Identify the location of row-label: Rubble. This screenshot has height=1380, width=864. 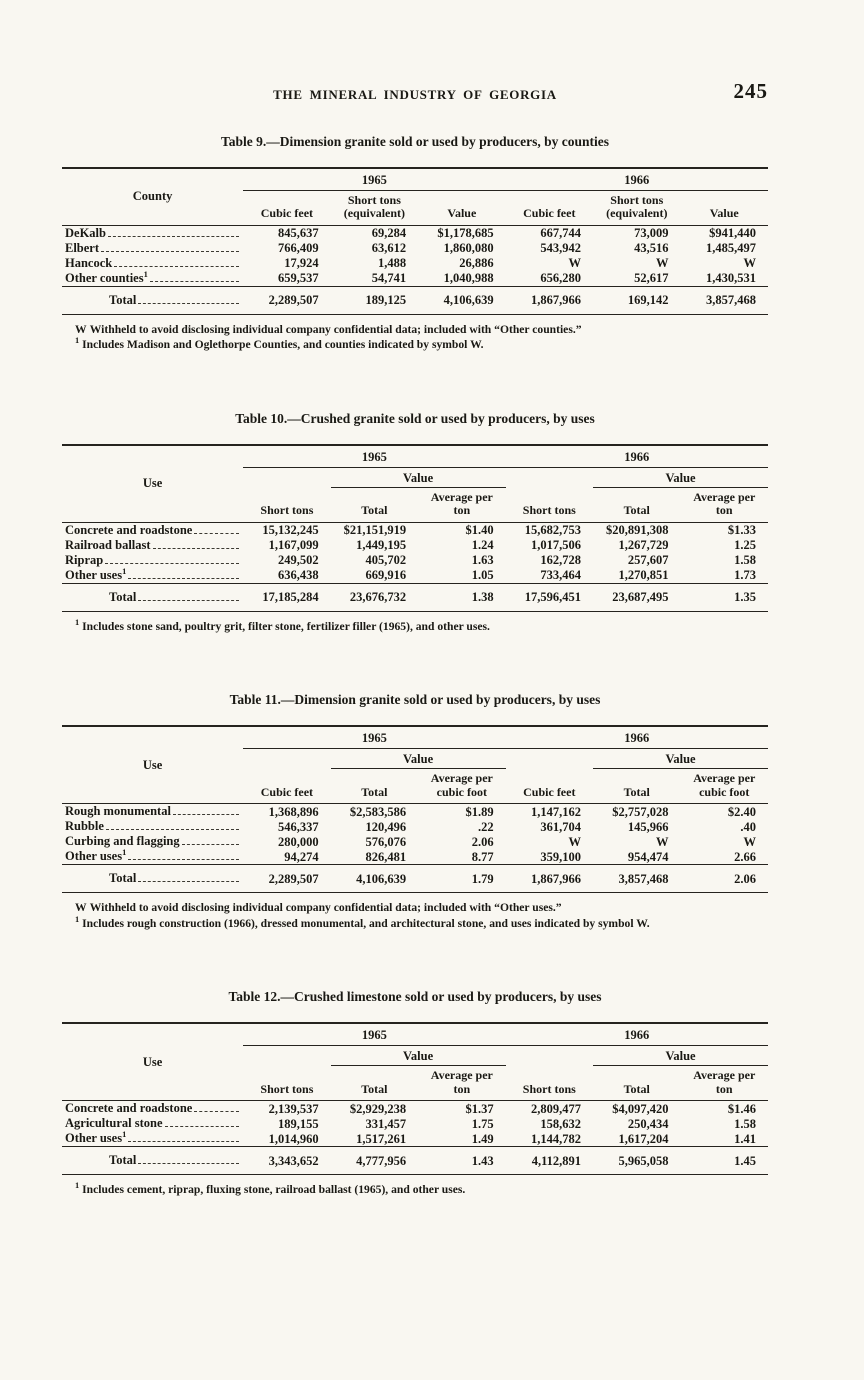
(84, 826).